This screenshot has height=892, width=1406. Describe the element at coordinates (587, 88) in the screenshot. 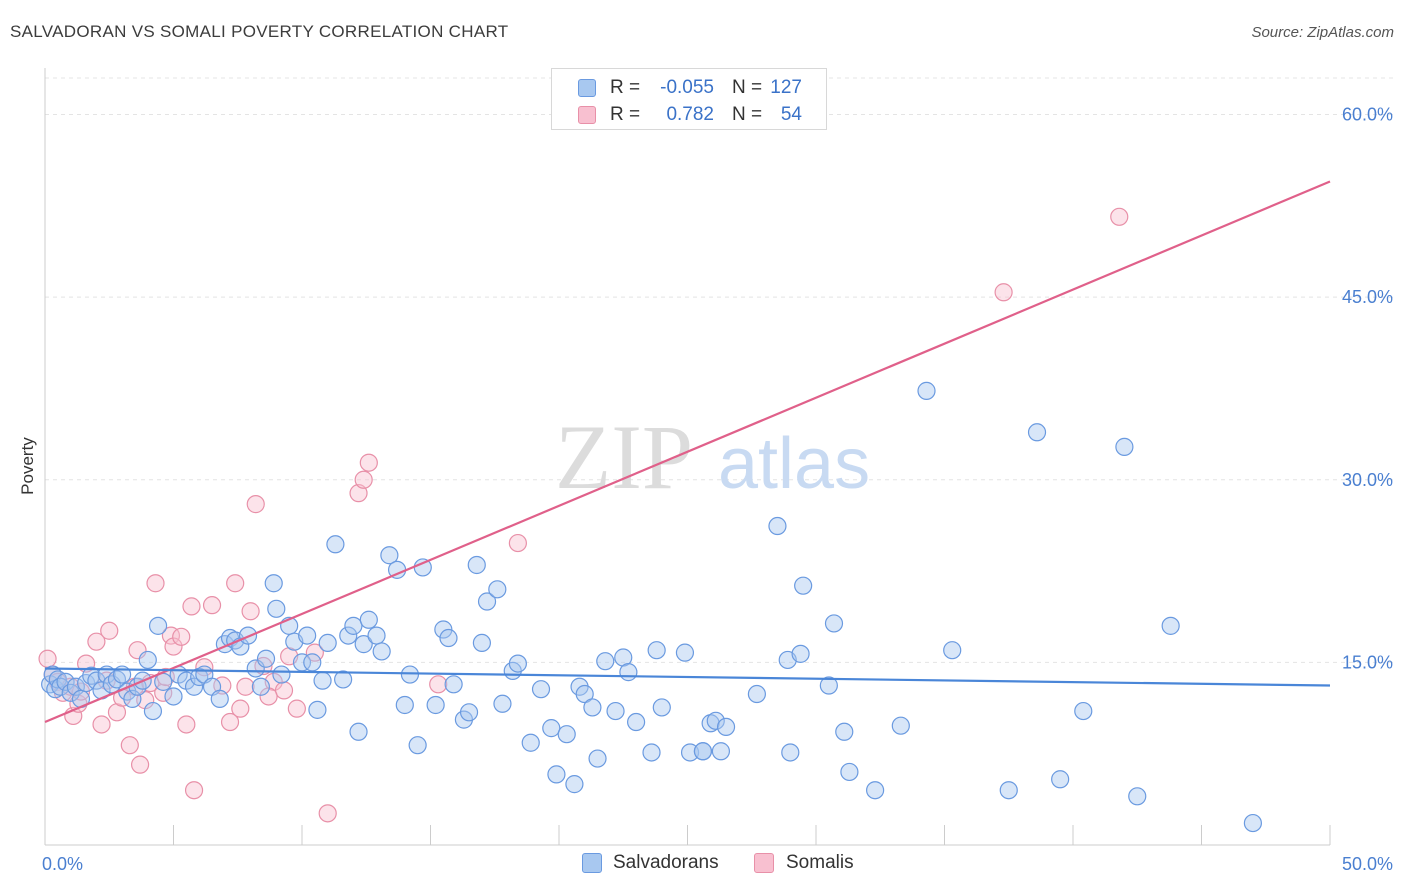

I see `salvadorans-swatch` at that location.